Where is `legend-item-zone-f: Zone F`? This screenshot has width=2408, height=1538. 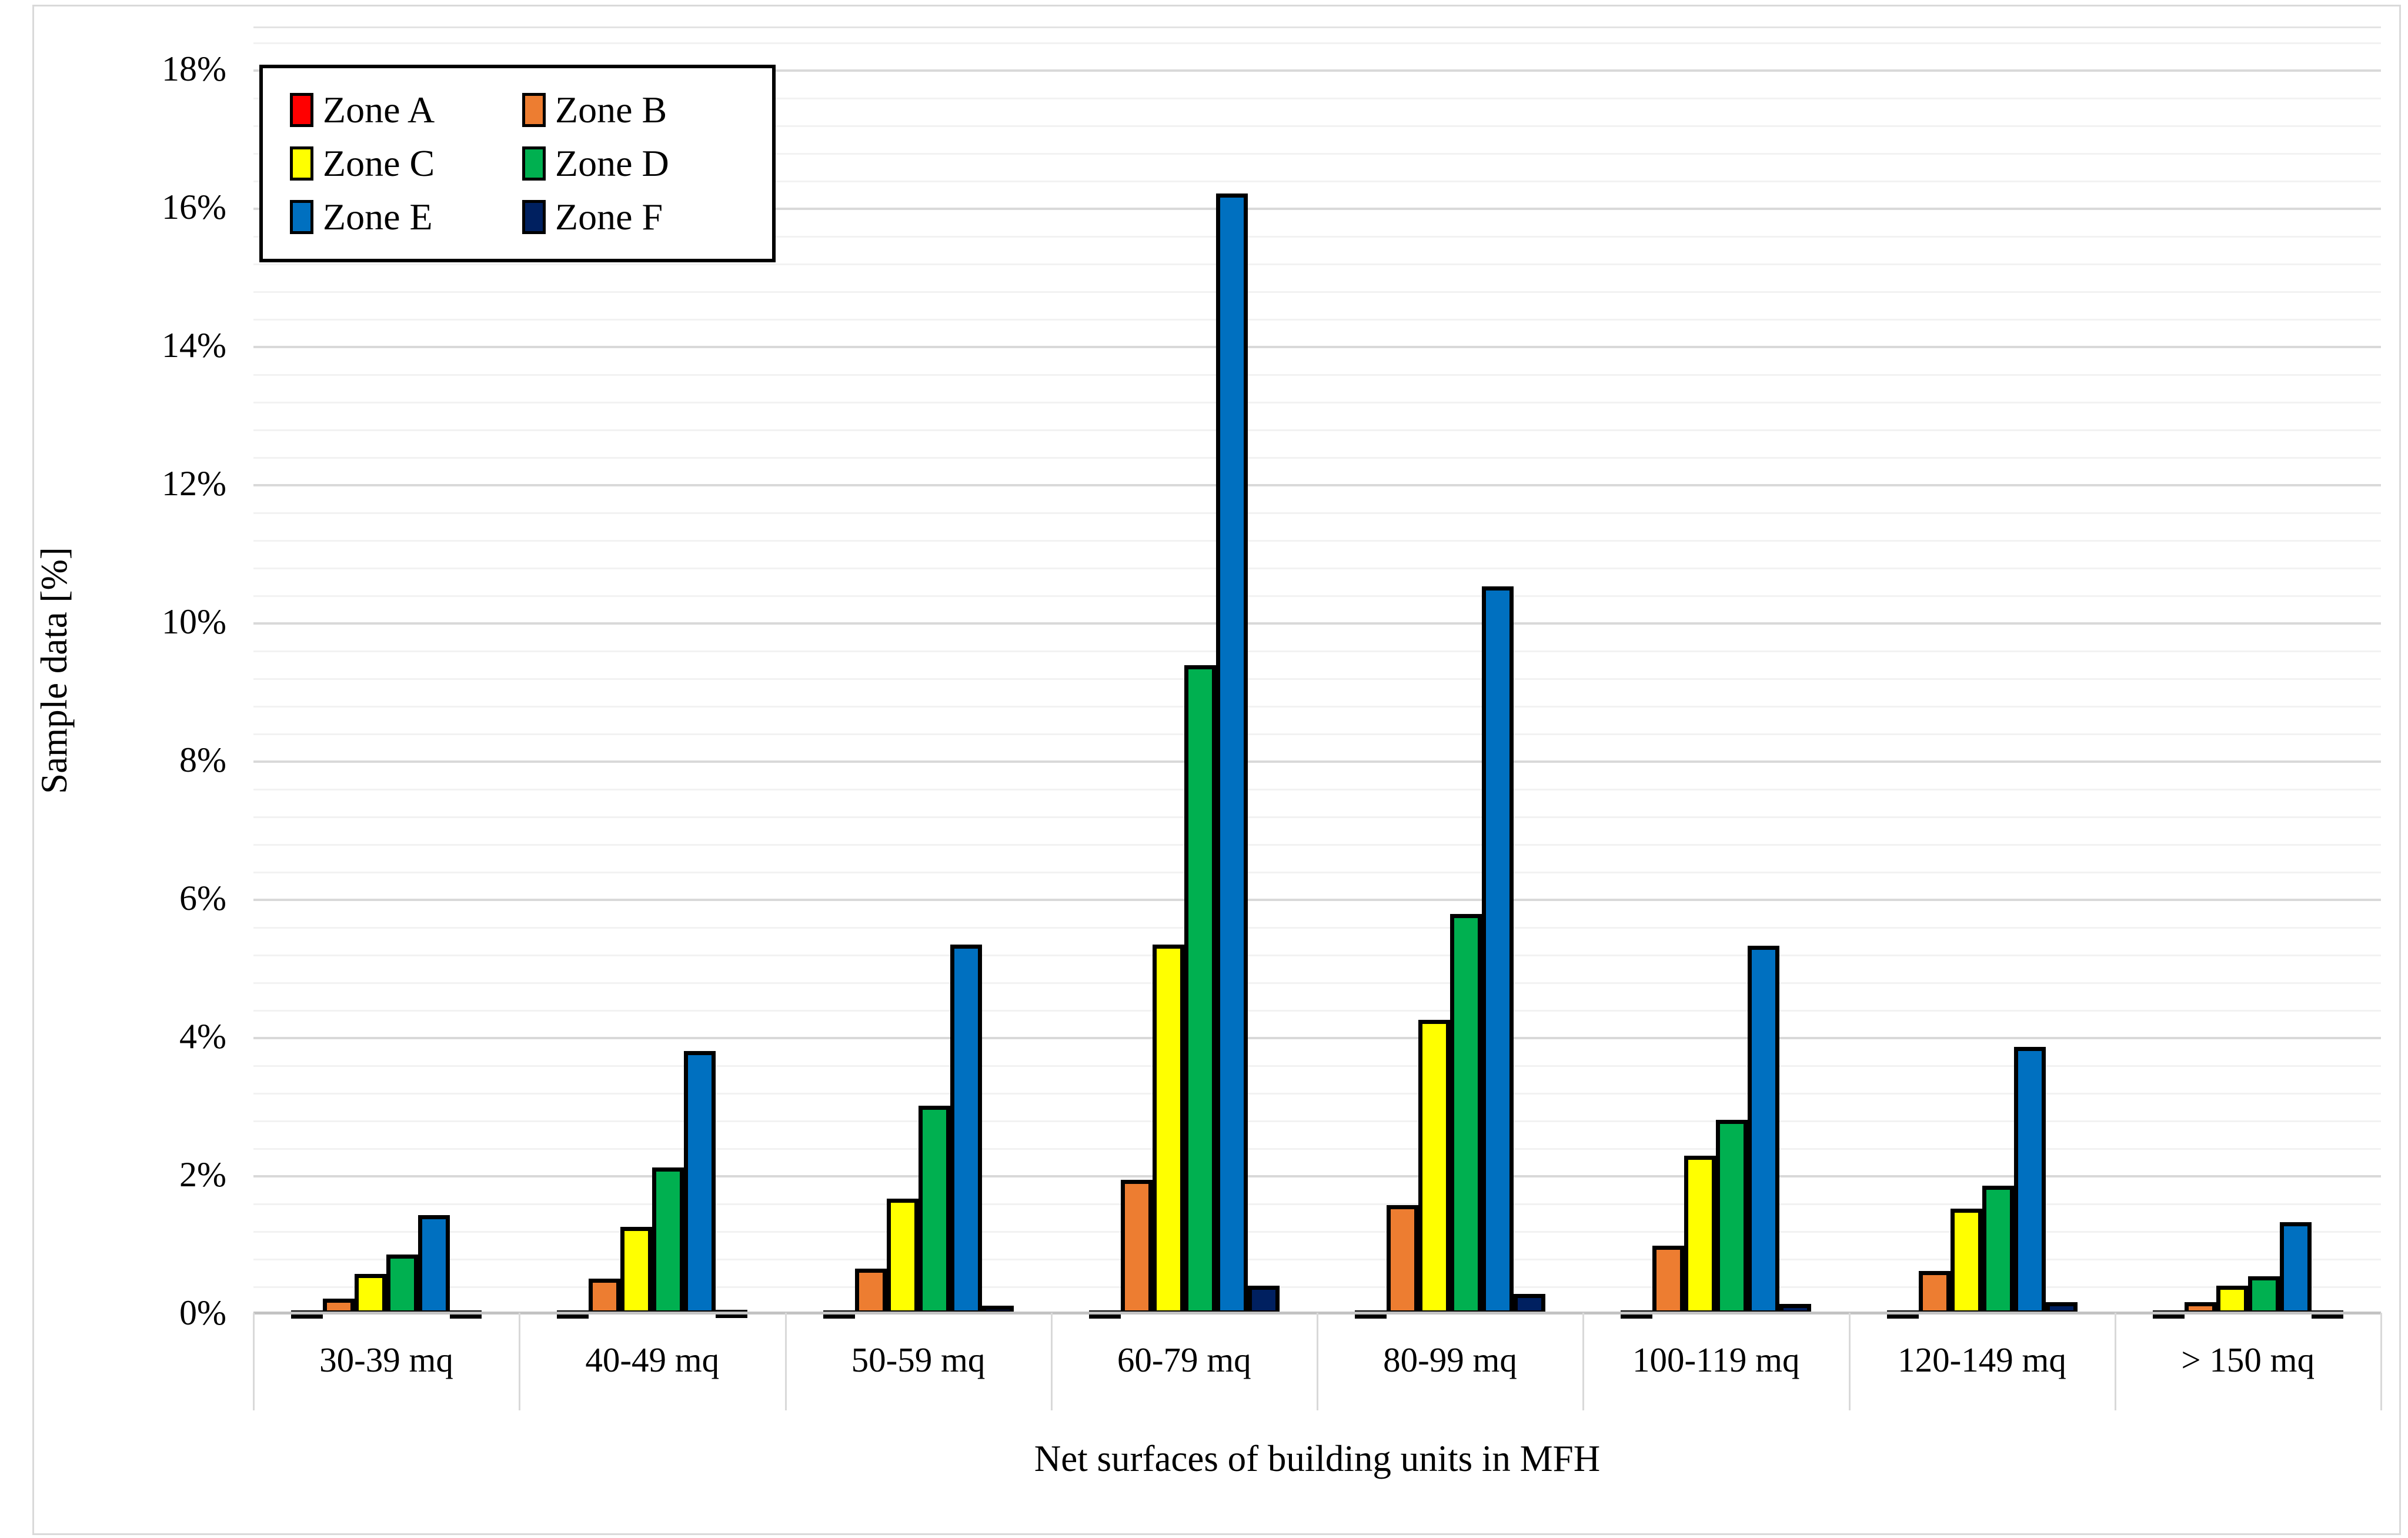
legend-item-zone-f: Zone F is located at coordinates (638, 217).